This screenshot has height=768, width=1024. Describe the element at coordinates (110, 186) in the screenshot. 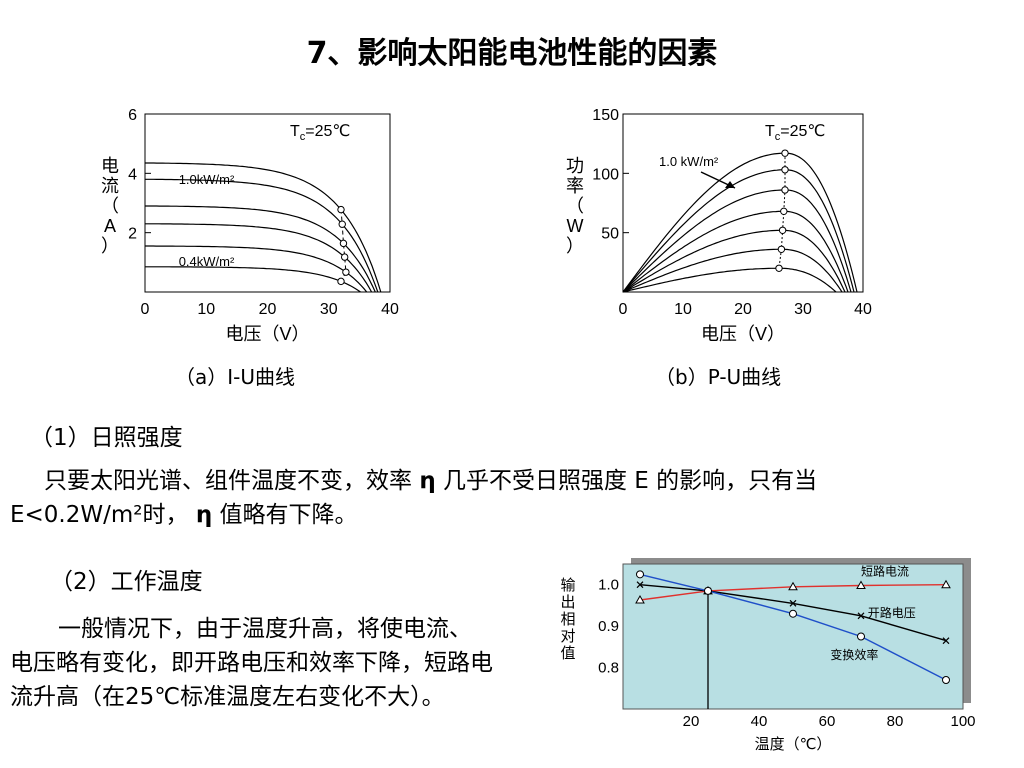

I see `y-axis-label-char: 流` at that location.